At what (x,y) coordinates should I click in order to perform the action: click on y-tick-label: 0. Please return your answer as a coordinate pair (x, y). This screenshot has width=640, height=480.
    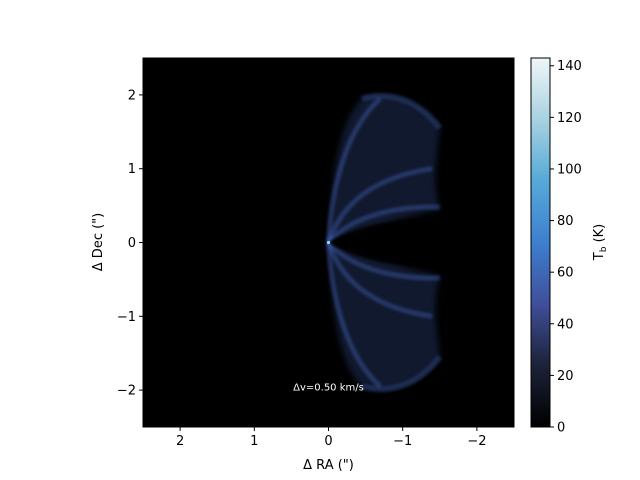
    Looking at the image, I should click on (132, 243).